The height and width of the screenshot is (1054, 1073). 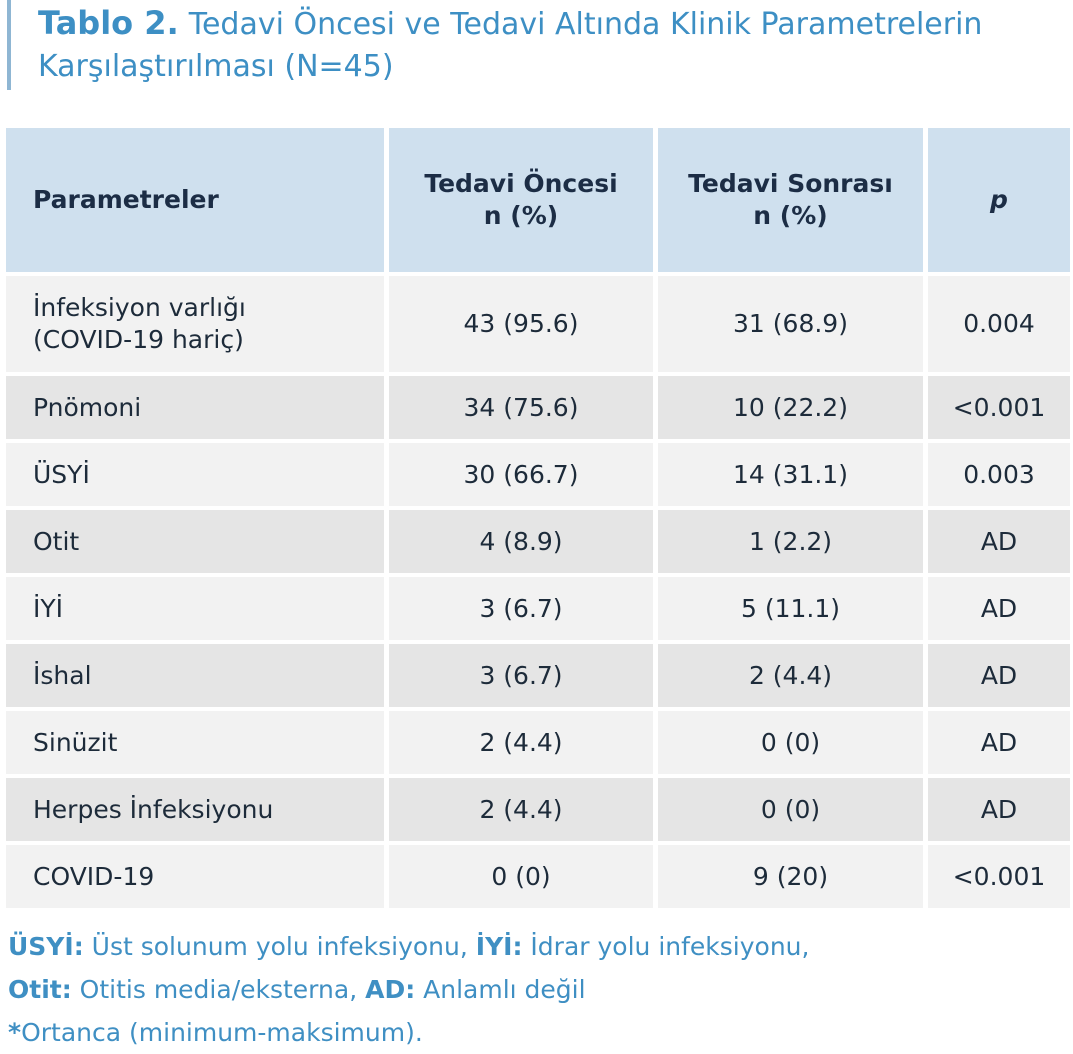 I want to click on cell-line: Sinüzit, so click(x=75, y=742).